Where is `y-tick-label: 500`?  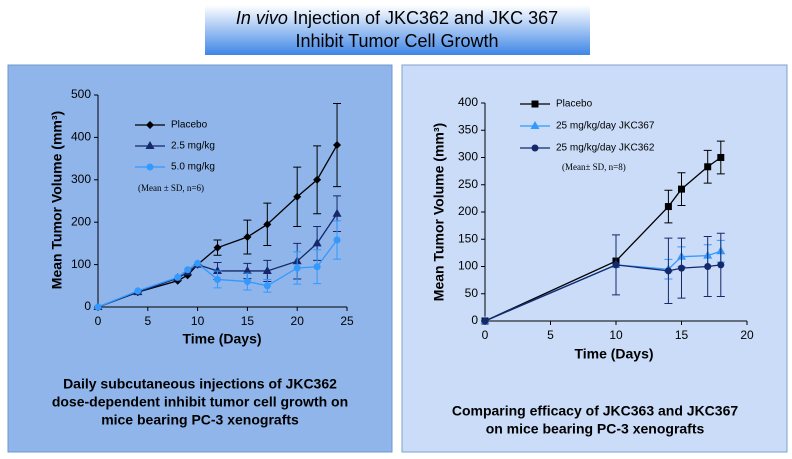
y-tick-label: 500 is located at coordinates (81, 94).